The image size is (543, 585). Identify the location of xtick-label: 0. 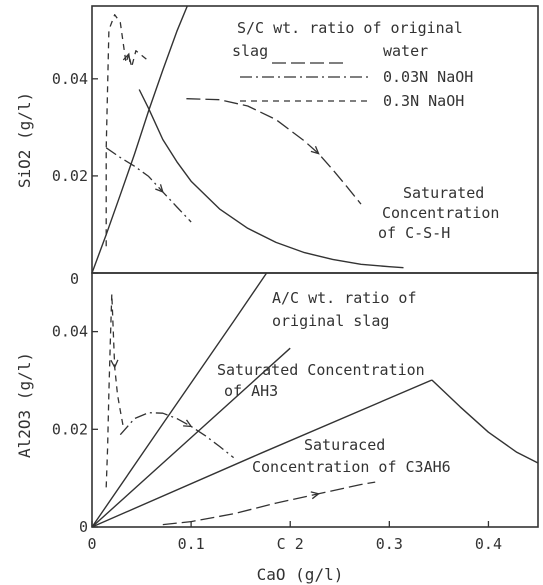
(91, 544).